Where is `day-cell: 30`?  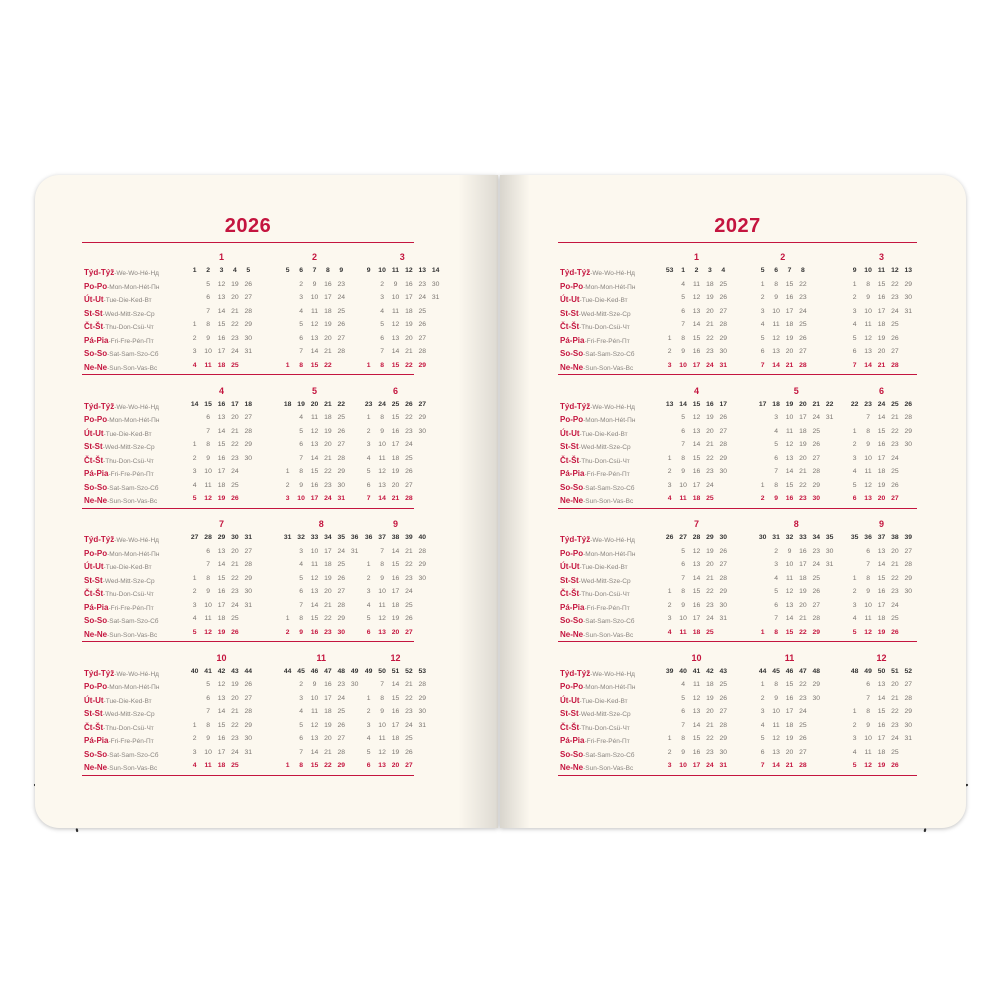 day-cell: 30 is located at coordinates (908, 591).